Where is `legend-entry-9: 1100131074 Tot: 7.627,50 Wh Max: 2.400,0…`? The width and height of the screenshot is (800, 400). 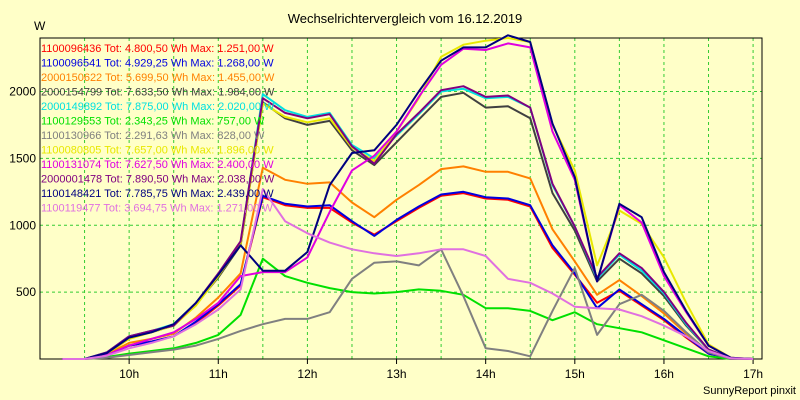
legend-entry-9: 1100131074 Tot: 7.627,50 Wh Max: 2.400,0… is located at coordinates (157, 165).